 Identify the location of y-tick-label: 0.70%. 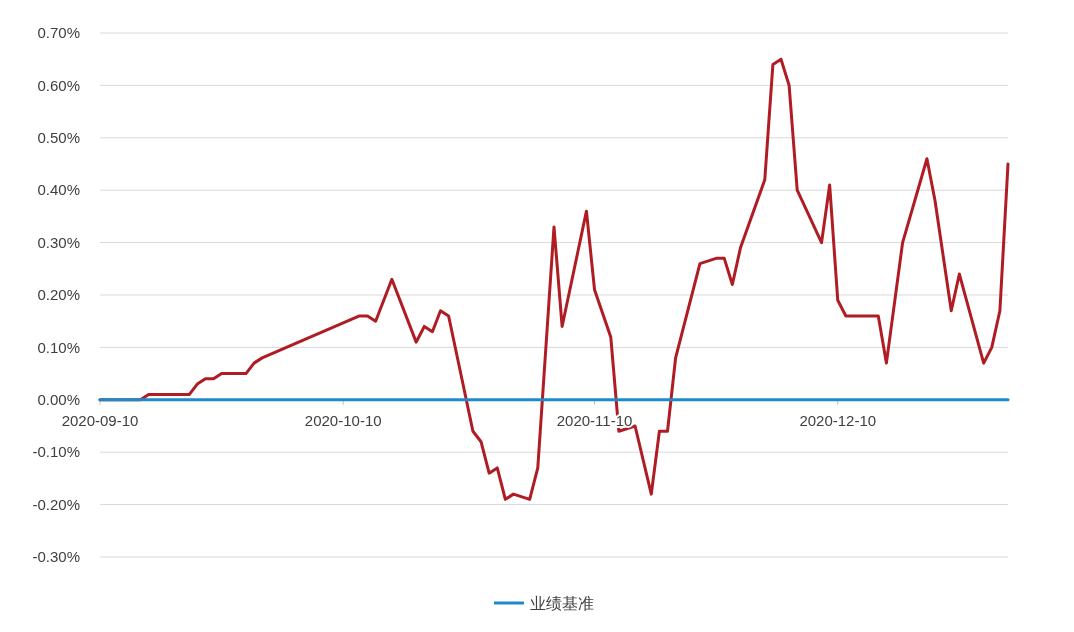
(58, 33).